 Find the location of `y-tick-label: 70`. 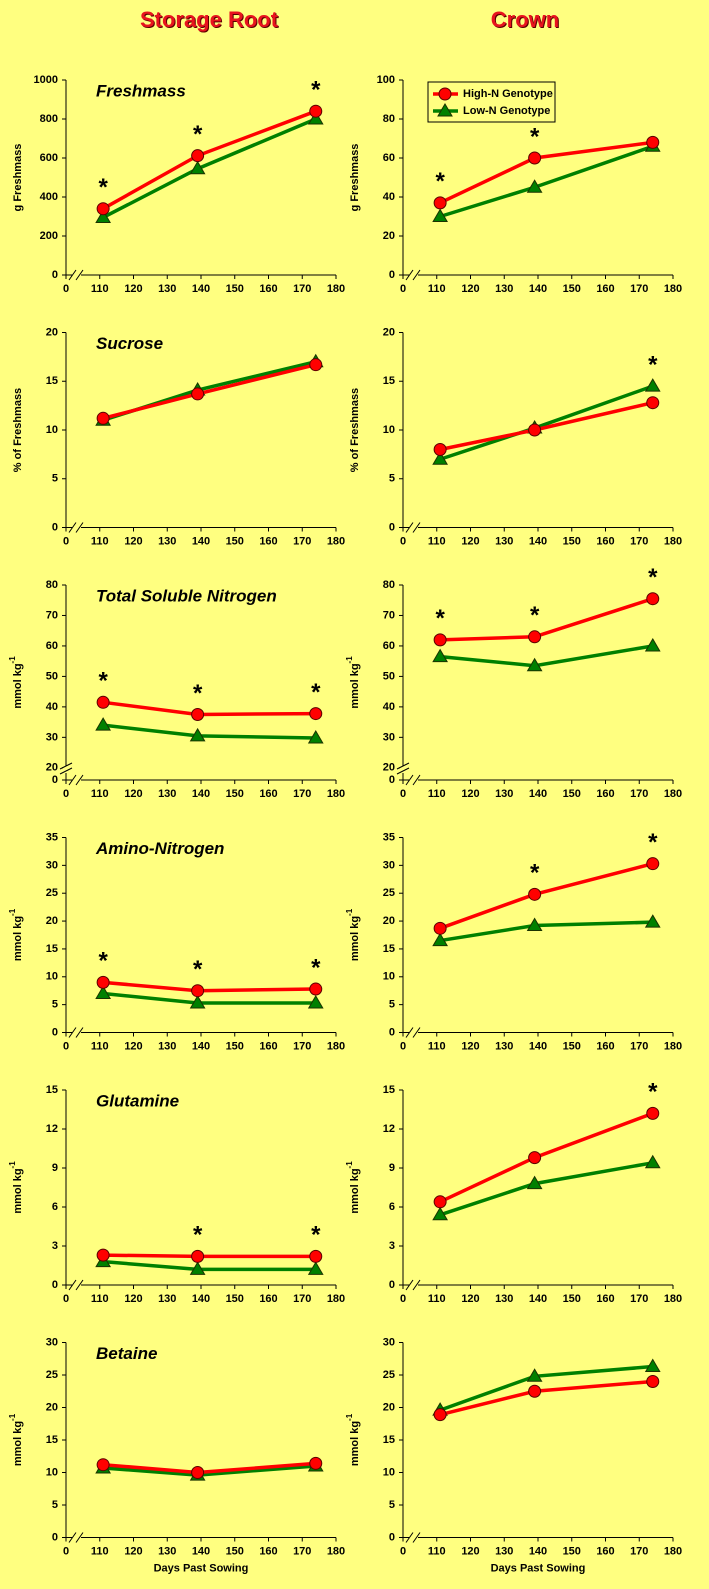

y-tick-label: 70 is located at coordinates (52, 615).